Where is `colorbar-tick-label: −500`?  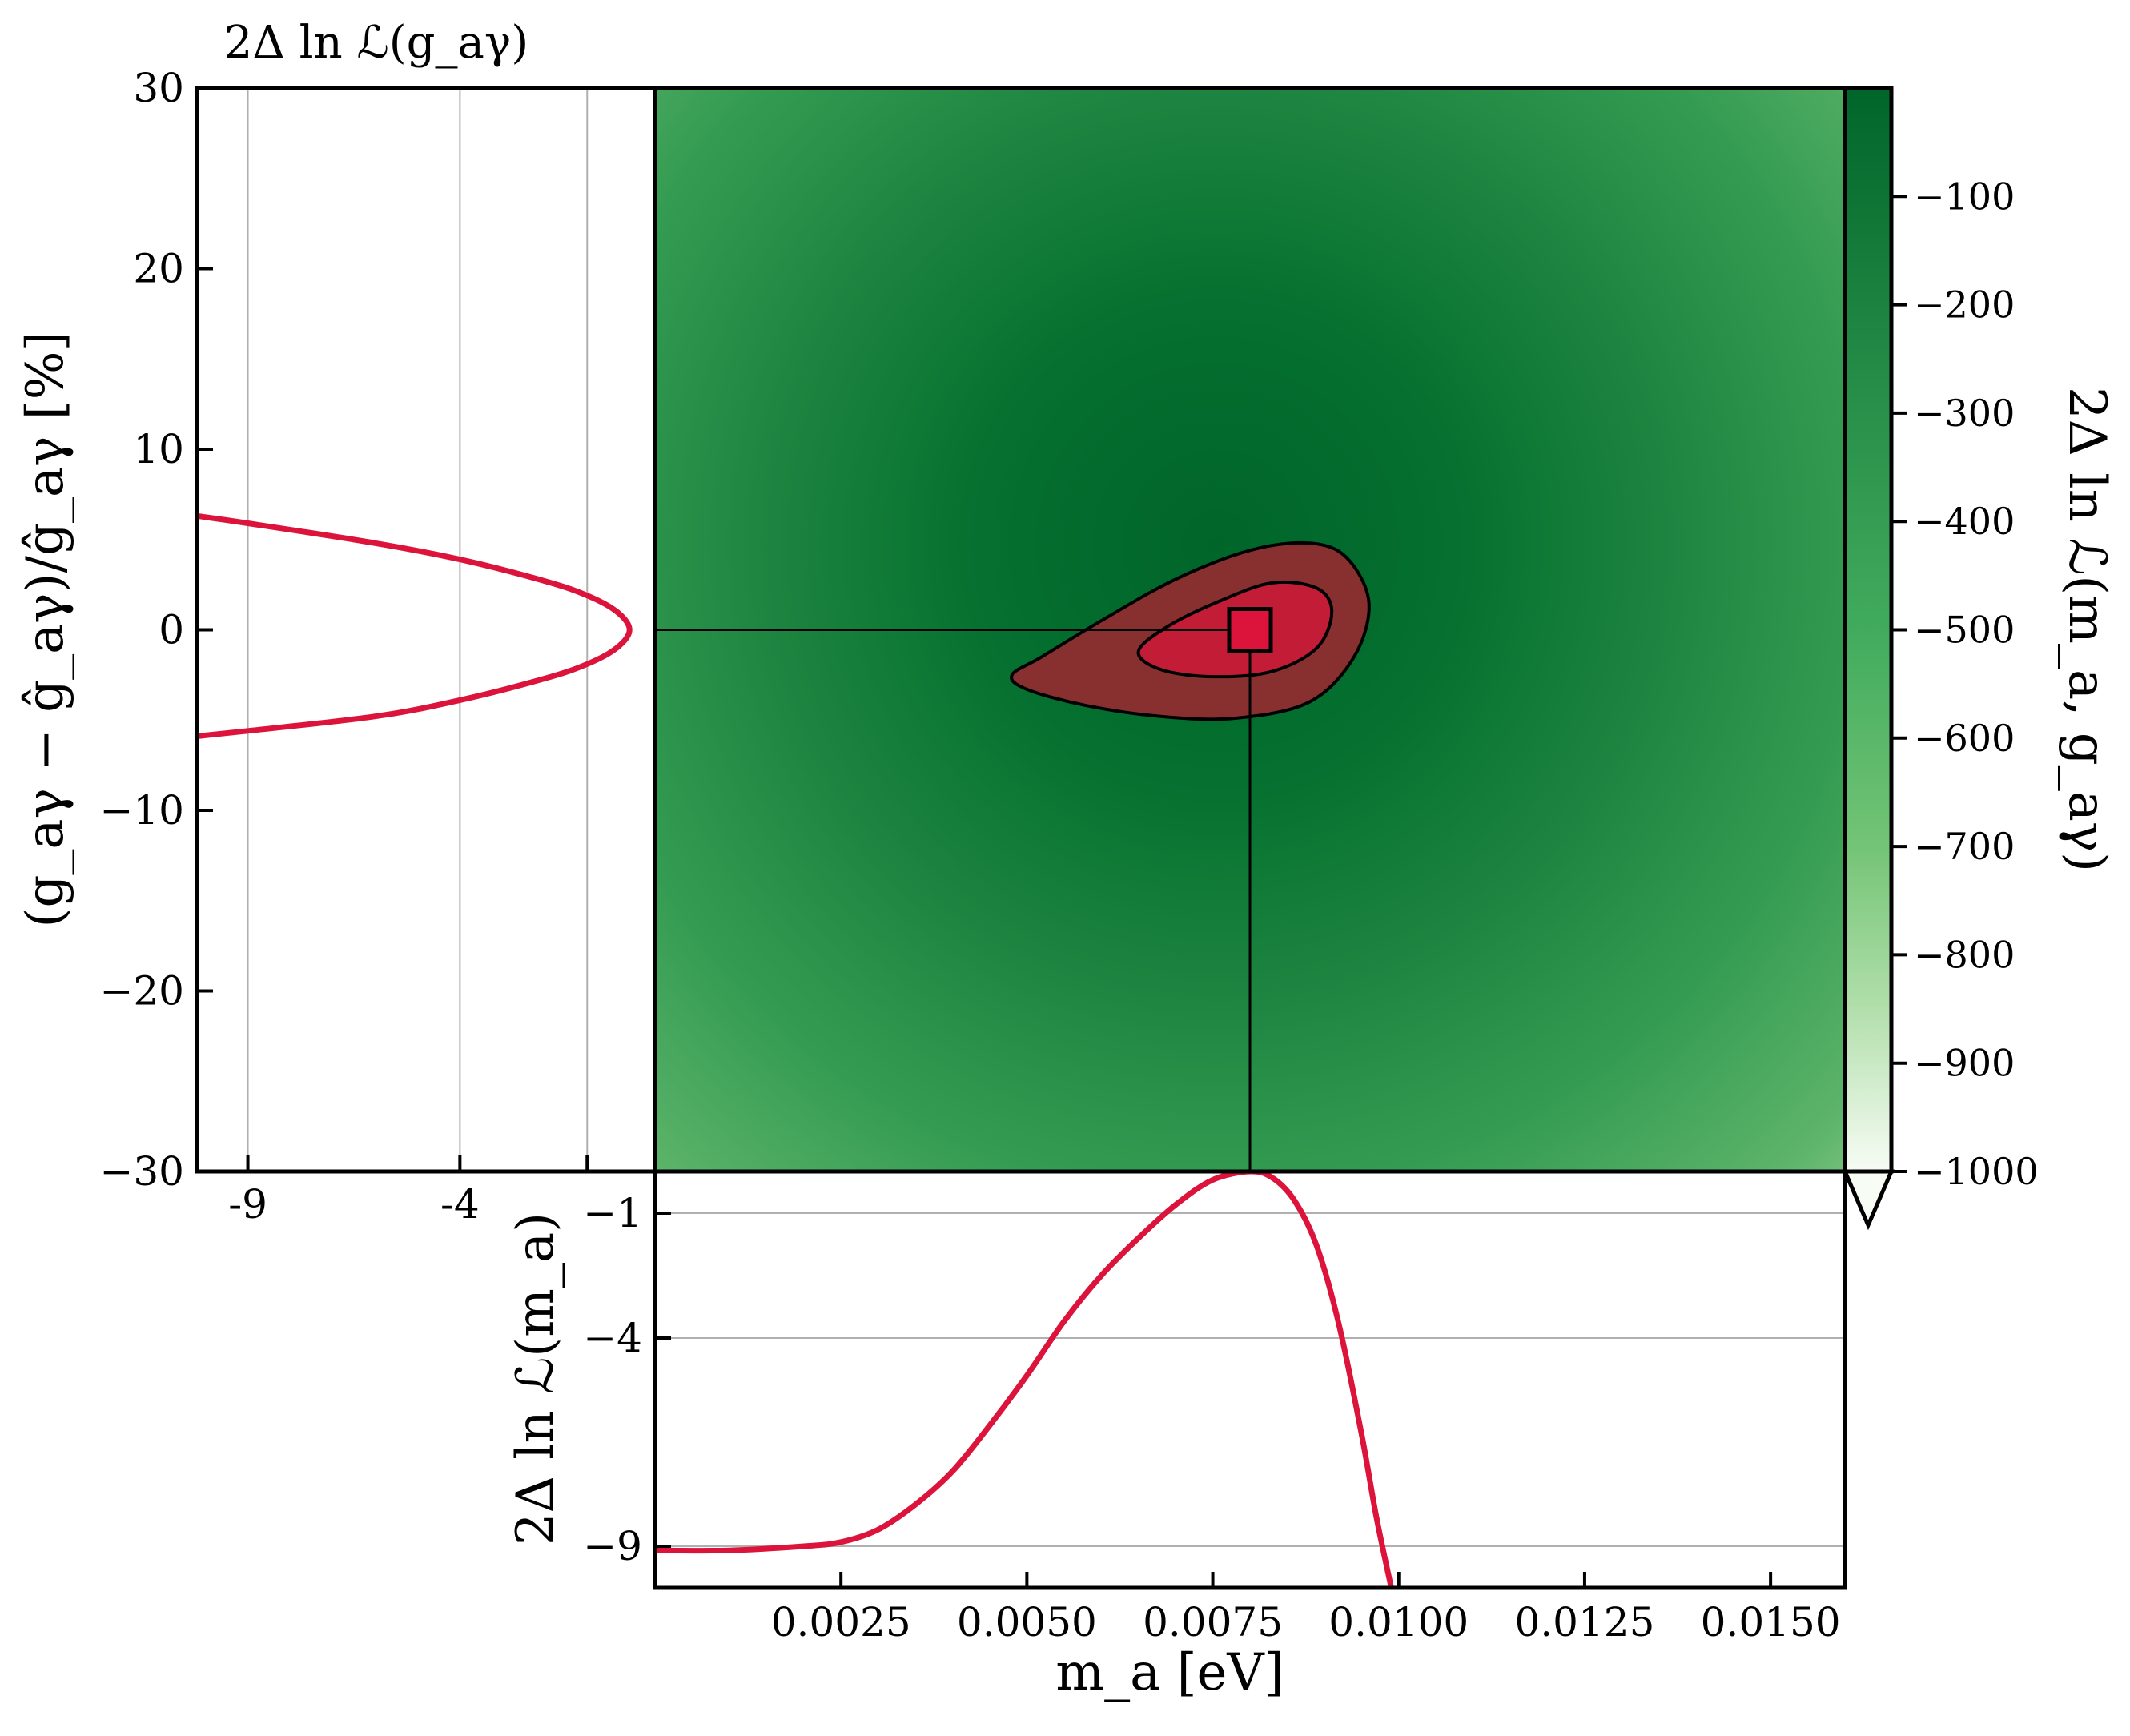 colorbar-tick-label: −500 is located at coordinates (1964, 631).